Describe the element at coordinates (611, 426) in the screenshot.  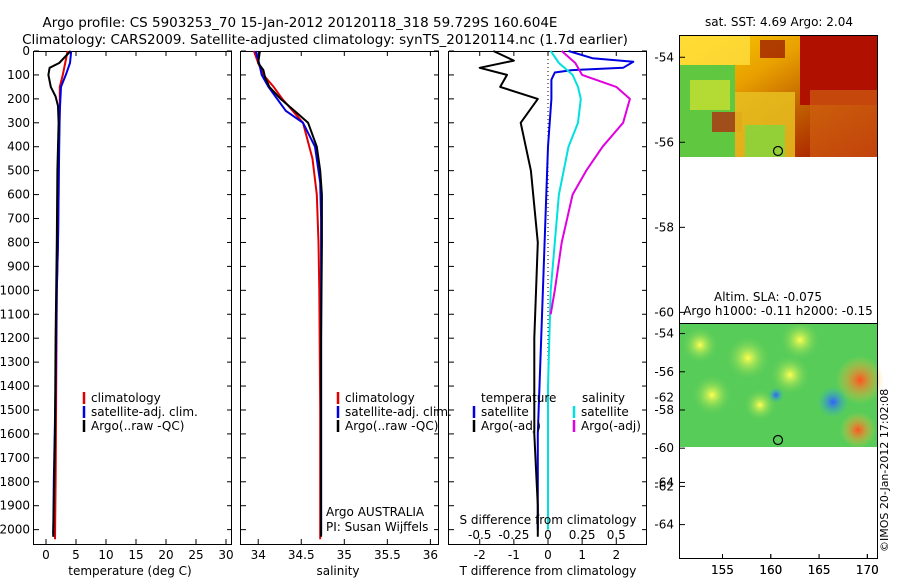
I see `legend-label-s-argo: Argo(-adj)` at that location.